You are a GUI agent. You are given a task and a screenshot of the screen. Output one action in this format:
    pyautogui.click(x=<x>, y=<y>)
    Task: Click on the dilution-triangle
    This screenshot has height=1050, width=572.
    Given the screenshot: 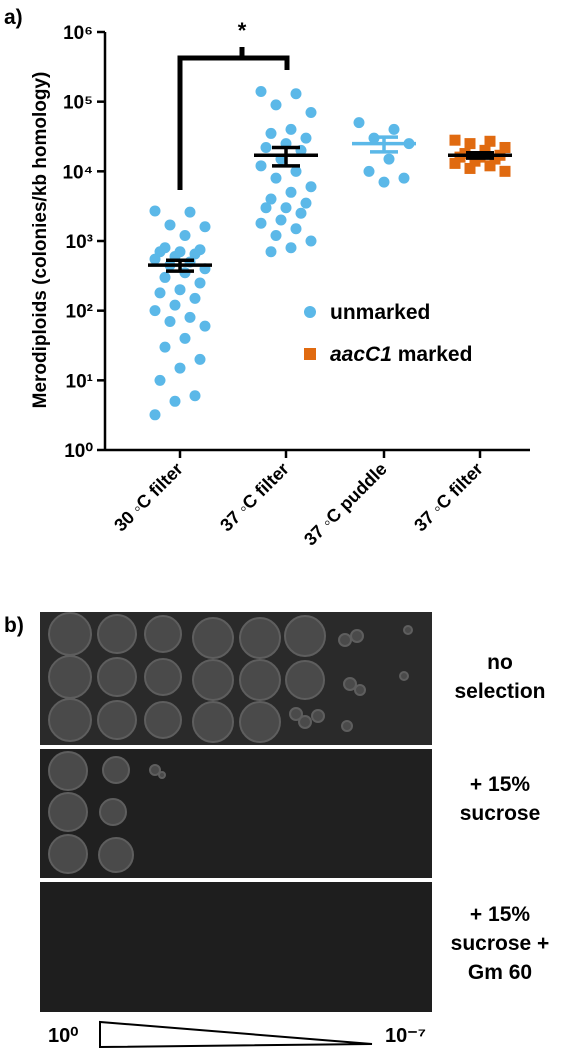 What is the action you would take?
    pyautogui.click(x=236, y=1034)
    